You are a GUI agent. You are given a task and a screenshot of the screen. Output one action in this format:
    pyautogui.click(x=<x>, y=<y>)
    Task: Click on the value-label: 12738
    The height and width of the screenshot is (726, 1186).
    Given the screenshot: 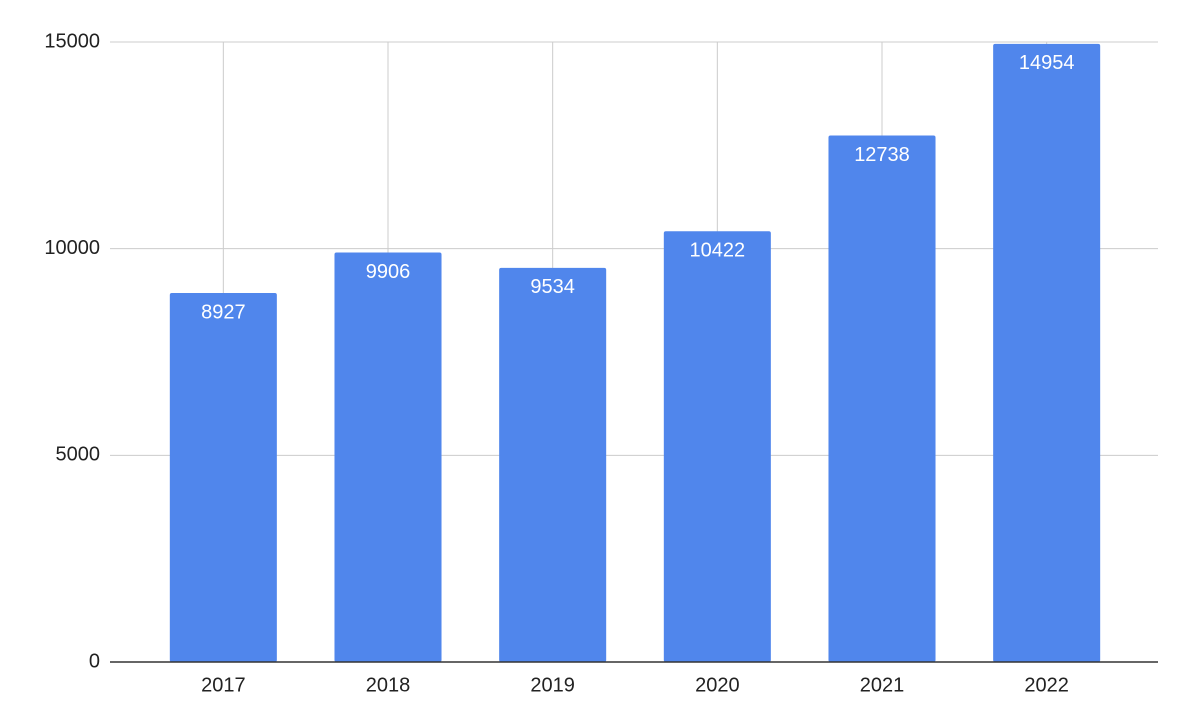 What is the action you would take?
    pyautogui.click(x=882, y=155)
    